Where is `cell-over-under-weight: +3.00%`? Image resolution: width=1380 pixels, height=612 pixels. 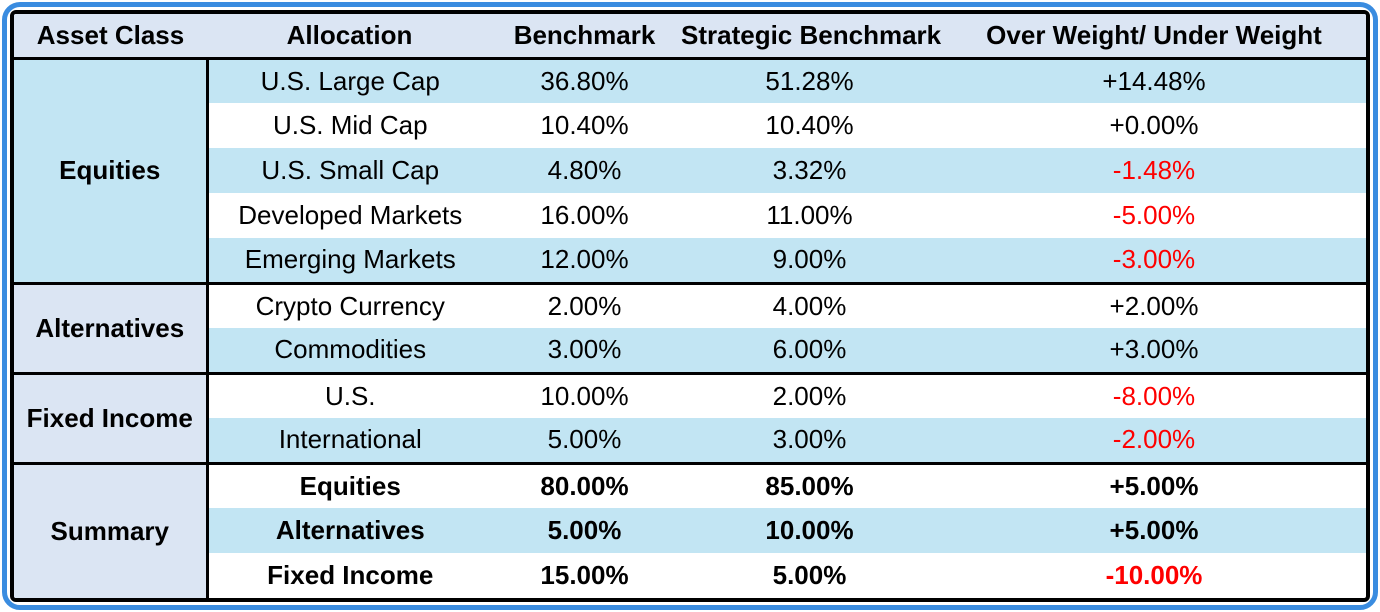
cell-over-under-weight: +3.00% is located at coordinates (1154, 350).